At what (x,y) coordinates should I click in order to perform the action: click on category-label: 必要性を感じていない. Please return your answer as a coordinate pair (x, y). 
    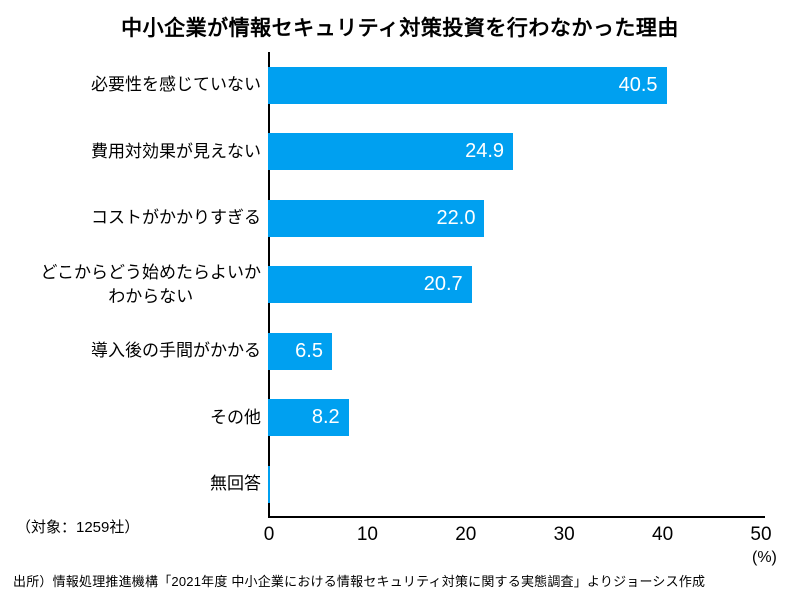
    Looking at the image, I should click on (134, 85).